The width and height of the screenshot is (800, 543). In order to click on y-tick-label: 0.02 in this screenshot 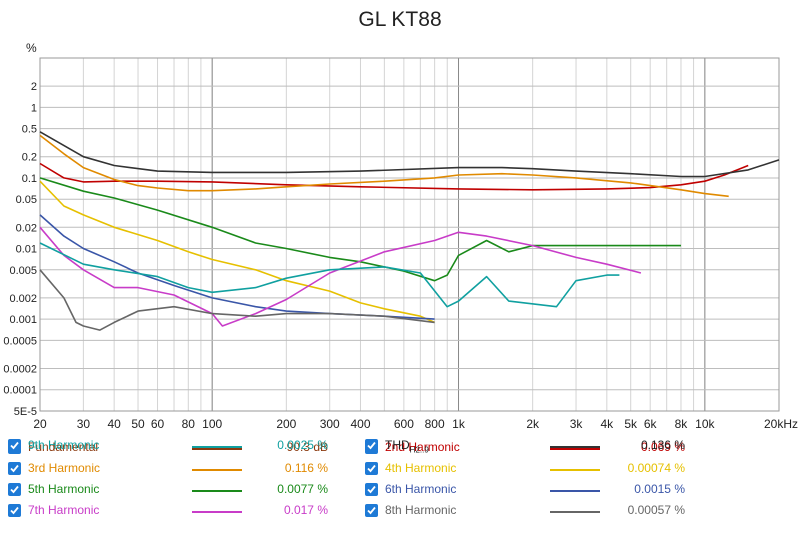, I will do `click(26, 228)`.